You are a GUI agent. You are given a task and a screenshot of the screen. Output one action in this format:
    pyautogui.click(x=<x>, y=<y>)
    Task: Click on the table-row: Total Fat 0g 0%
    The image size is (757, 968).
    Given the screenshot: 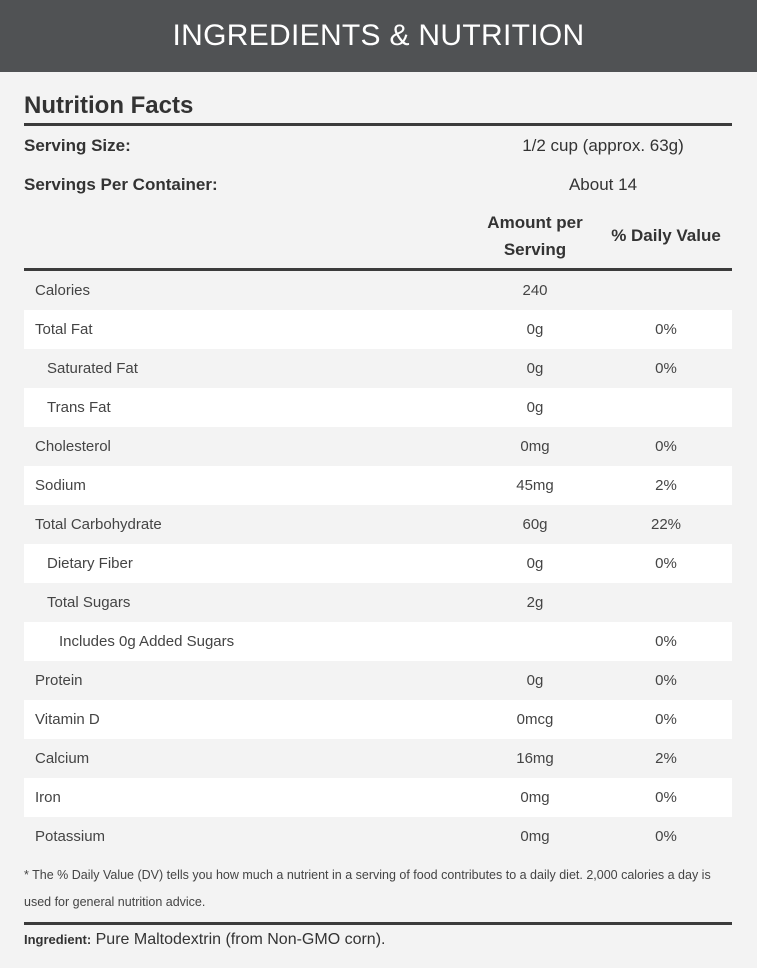 What is the action you would take?
    pyautogui.click(x=378, y=329)
    